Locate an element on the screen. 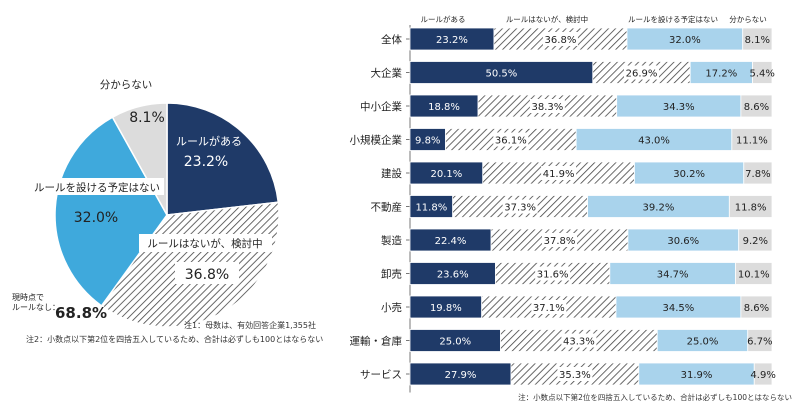 The image size is (800, 412). pie-slice-label: 36.8% is located at coordinates (207, 275).